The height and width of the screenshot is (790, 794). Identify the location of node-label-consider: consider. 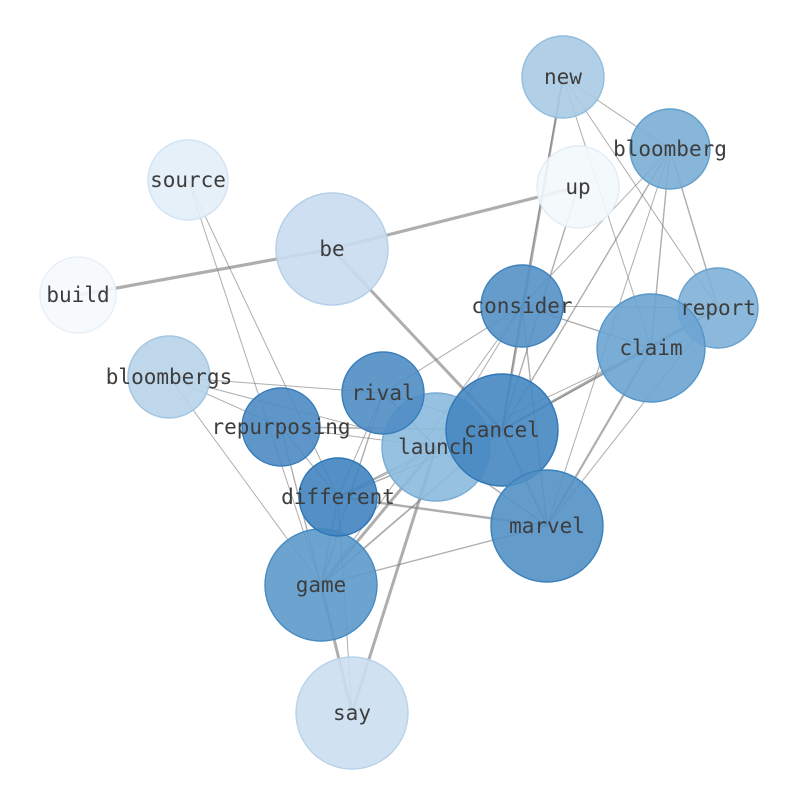
(521, 306).